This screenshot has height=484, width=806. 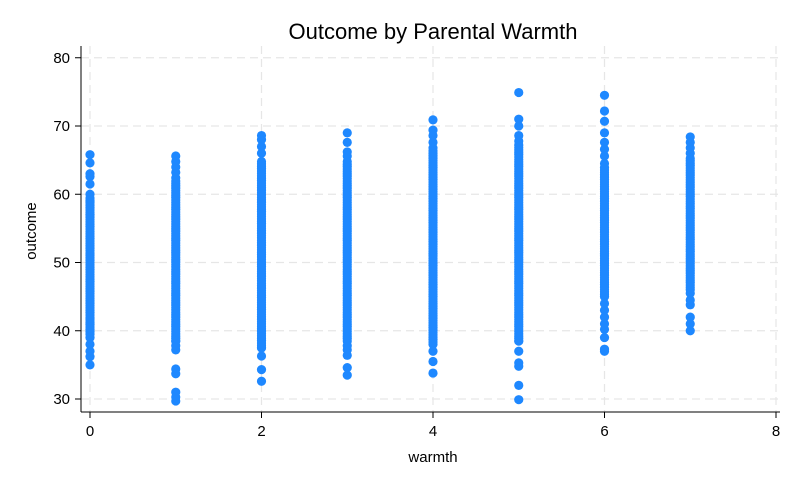 I want to click on x-tick-label: 4, so click(x=433, y=431).